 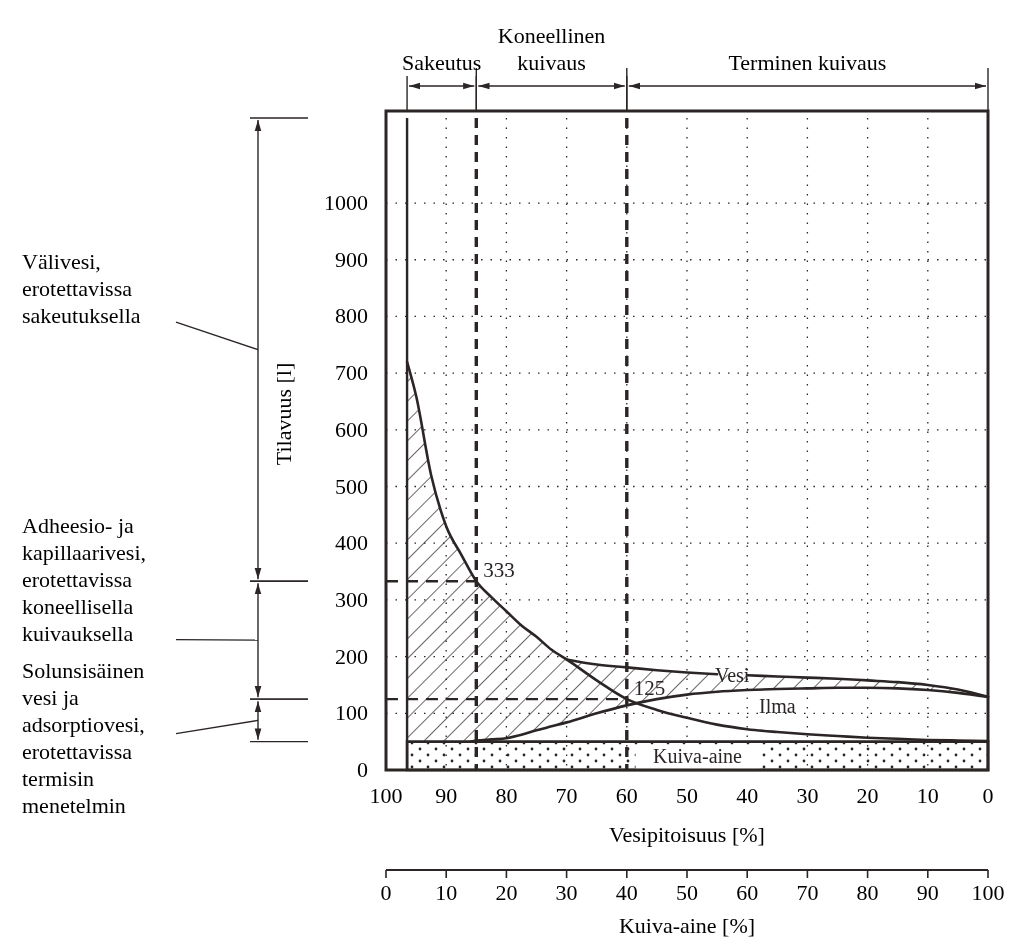 What do you see at coordinates (506, 795) in the screenshot?
I see `x-tick-label: 80` at bounding box center [506, 795].